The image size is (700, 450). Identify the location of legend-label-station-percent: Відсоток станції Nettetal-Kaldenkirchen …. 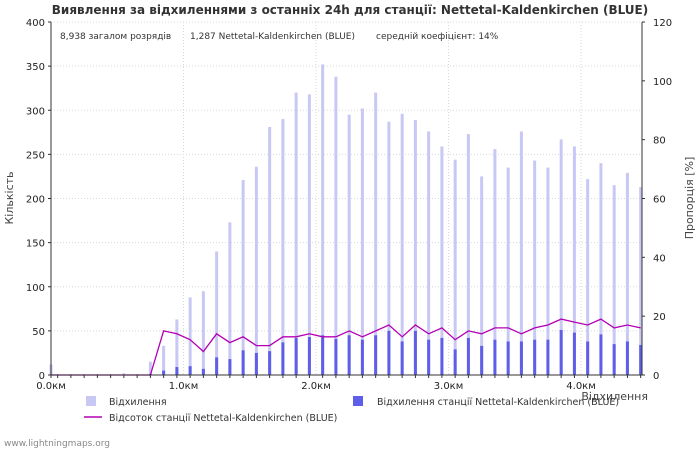
(223, 418).